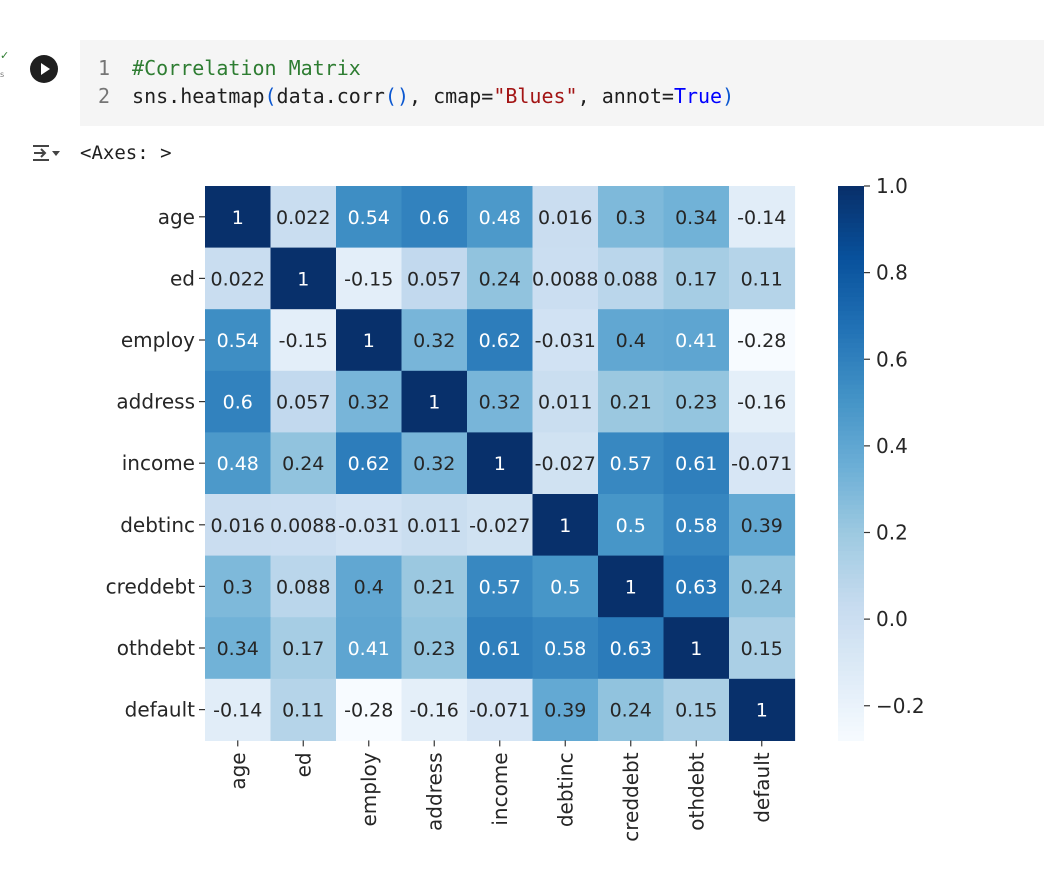 This screenshot has height=882, width=1044. I want to click on cell-annotation: 0.011, so click(565, 403).